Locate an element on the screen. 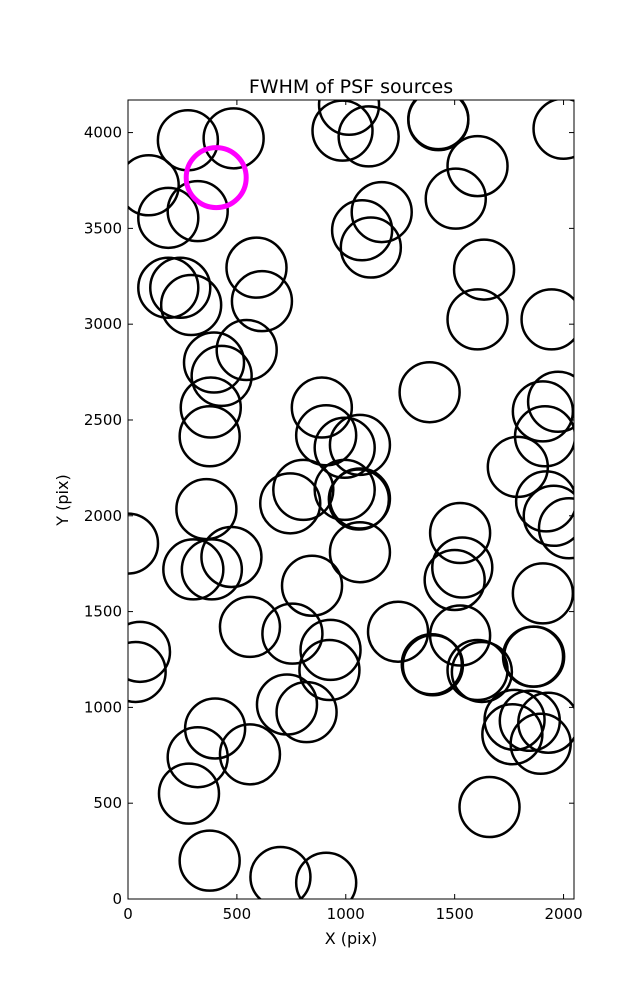 This screenshot has height=1000, width=637. x-tick-label: 500 is located at coordinates (237, 914).